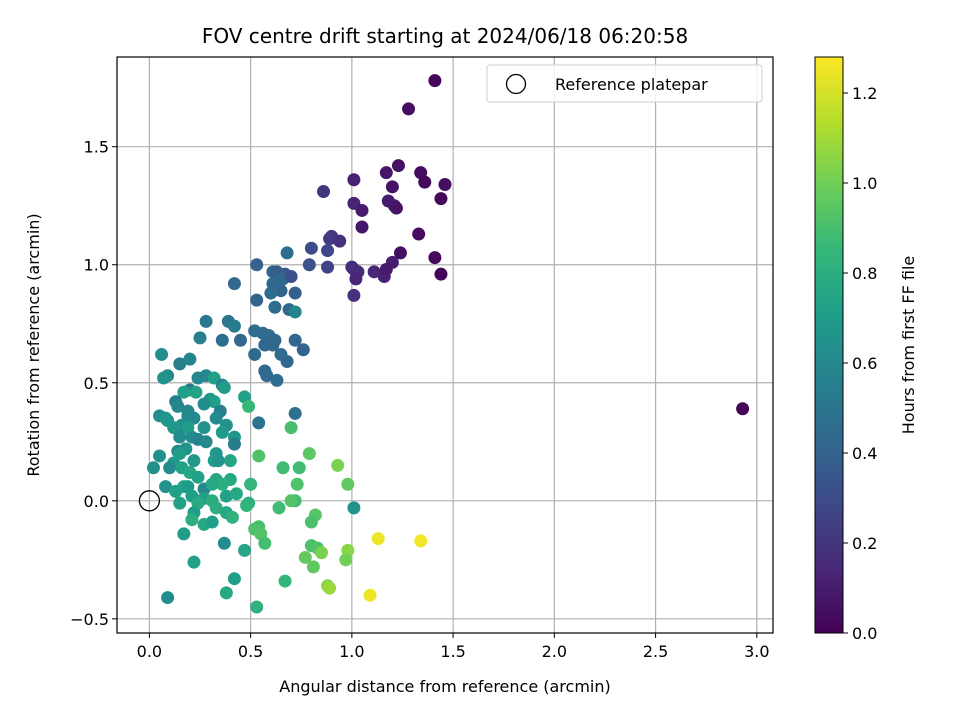 The height and width of the screenshot is (724, 960). Describe the element at coordinates (829, 345) in the screenshot. I see `colorbar-gradient` at that location.